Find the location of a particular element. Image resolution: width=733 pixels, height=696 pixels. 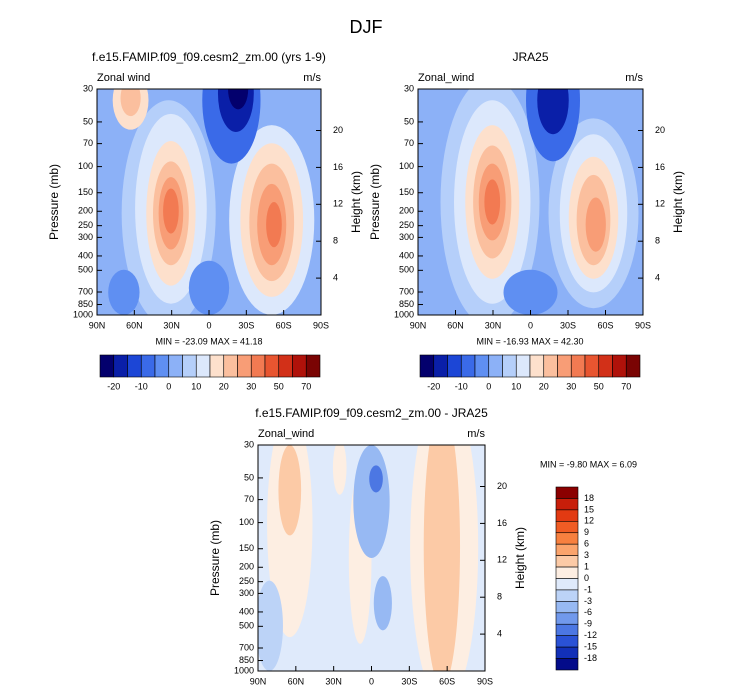

y-tick-label: 100 is located at coordinates (246, 522).